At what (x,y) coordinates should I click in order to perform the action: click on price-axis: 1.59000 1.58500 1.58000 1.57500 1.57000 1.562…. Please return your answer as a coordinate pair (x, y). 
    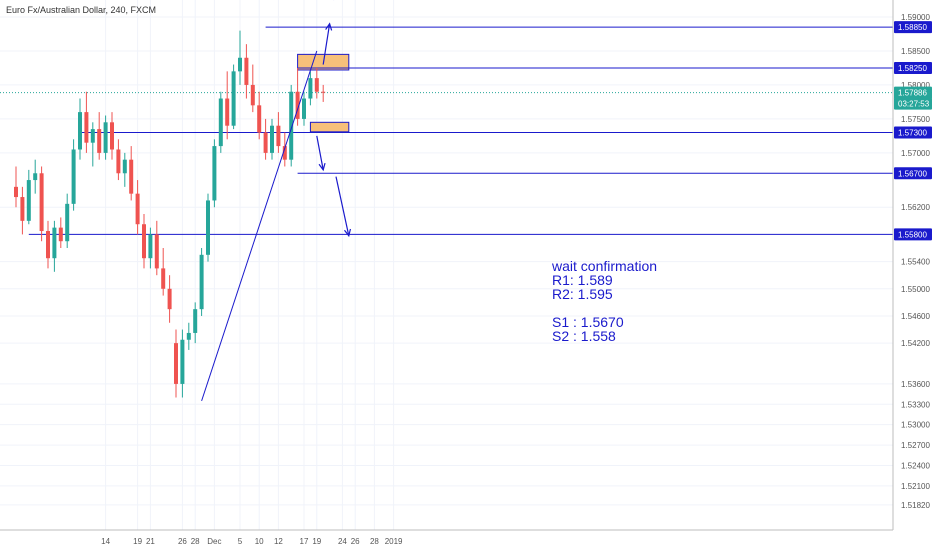
    Looking at the image, I should click on (915, 261).